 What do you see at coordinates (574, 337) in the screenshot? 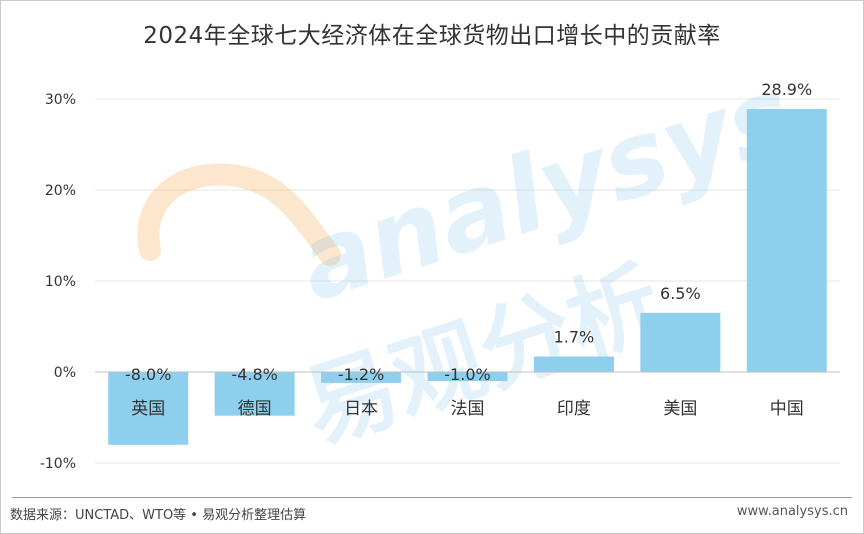
I see `value-label: 1.7%` at bounding box center [574, 337].